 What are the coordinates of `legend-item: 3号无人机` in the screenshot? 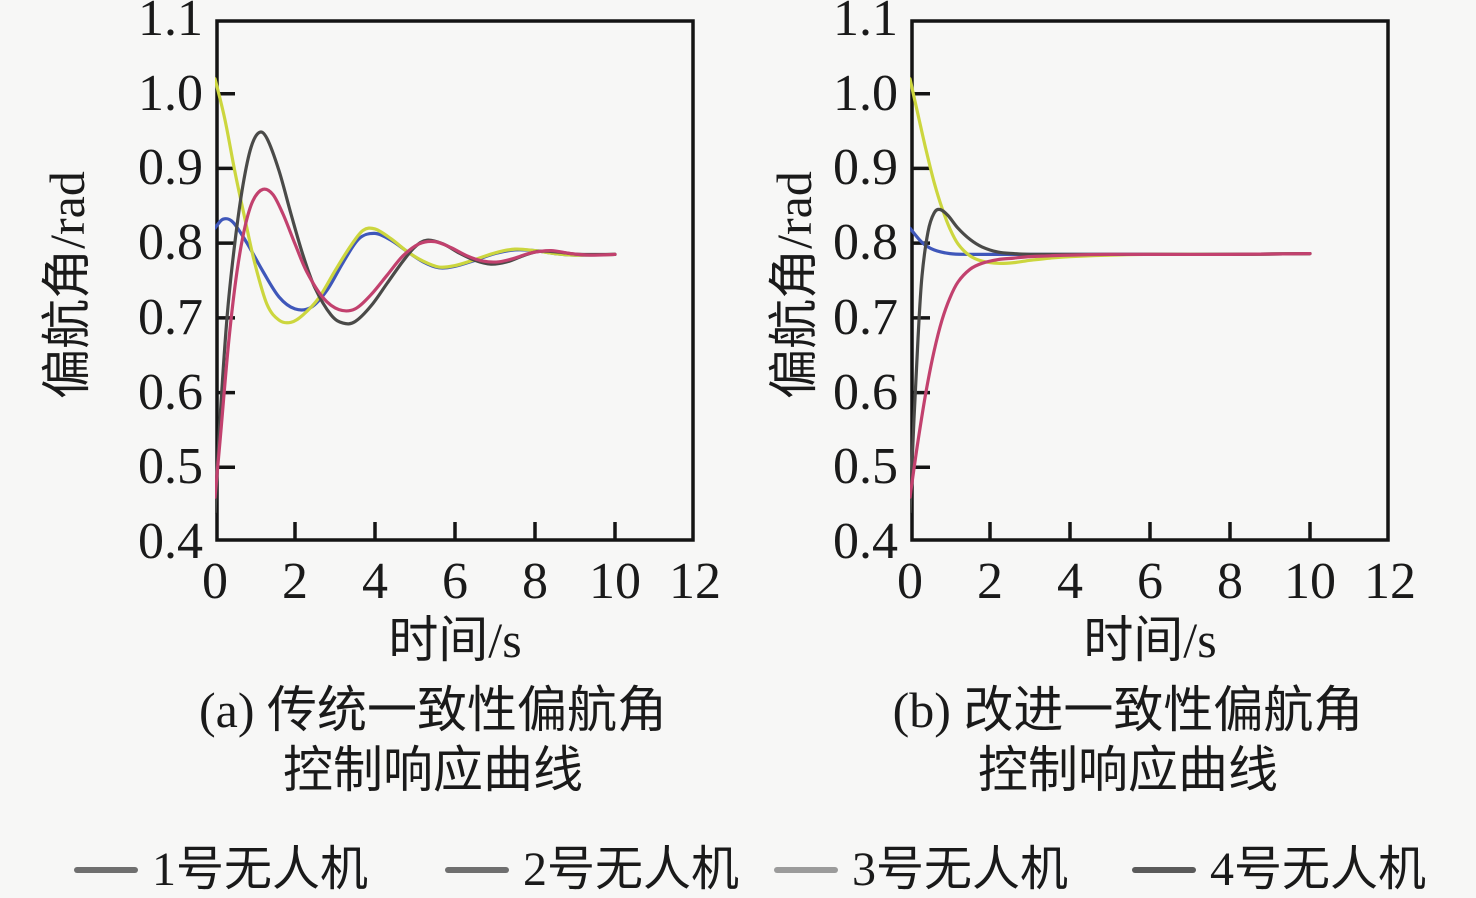 It's located at (921, 869).